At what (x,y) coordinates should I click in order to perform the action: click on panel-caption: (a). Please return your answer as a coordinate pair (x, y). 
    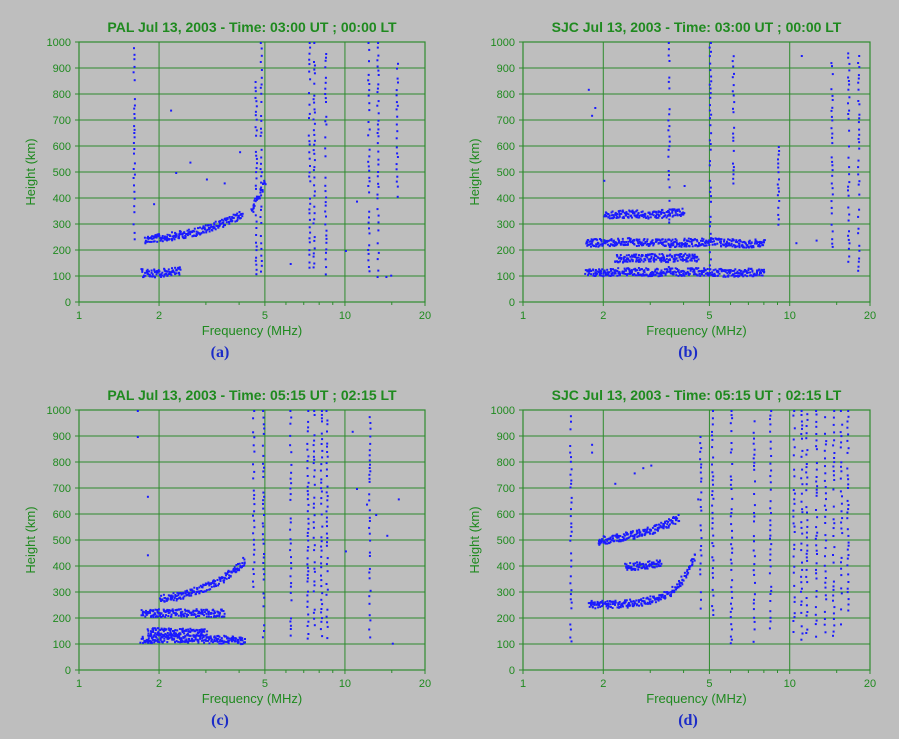
    Looking at the image, I should click on (220, 352).